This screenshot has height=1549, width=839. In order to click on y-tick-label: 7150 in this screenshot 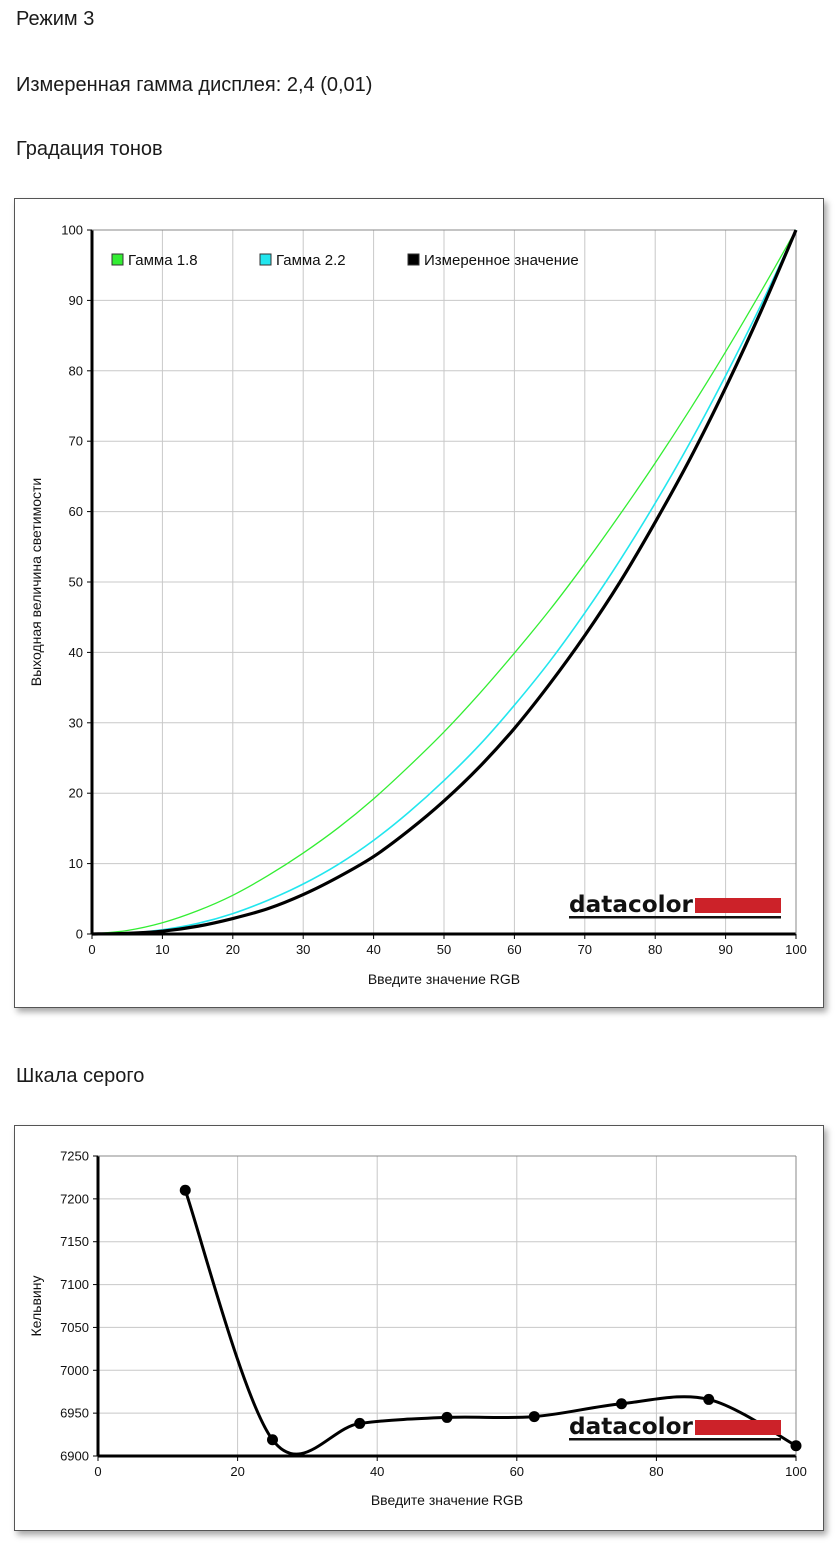, I will do `click(74, 1241)`.